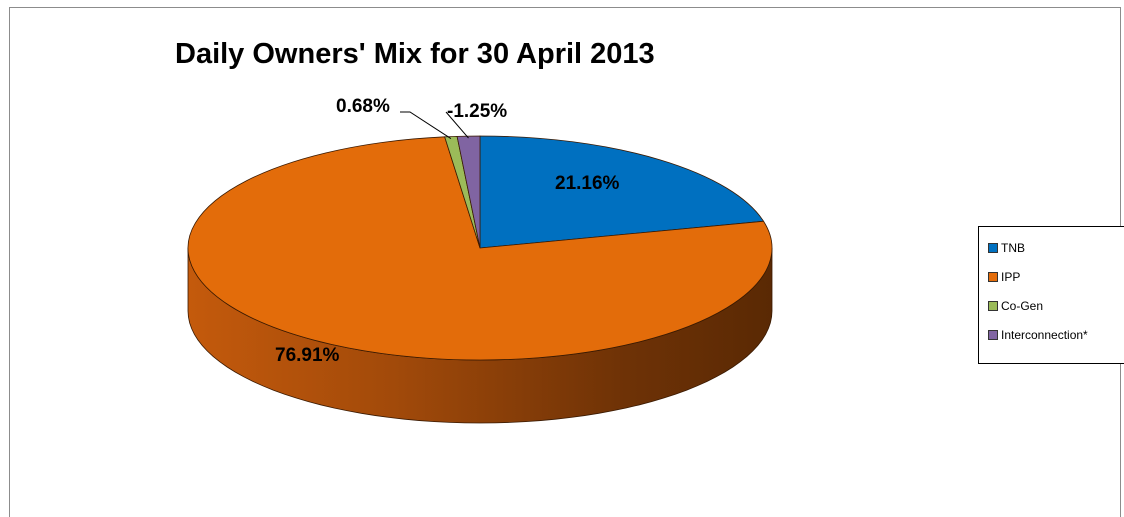 The height and width of the screenshot is (517, 1124). What do you see at coordinates (477, 111) in the screenshot?
I see `data-label-interconnection: -1.25%` at bounding box center [477, 111].